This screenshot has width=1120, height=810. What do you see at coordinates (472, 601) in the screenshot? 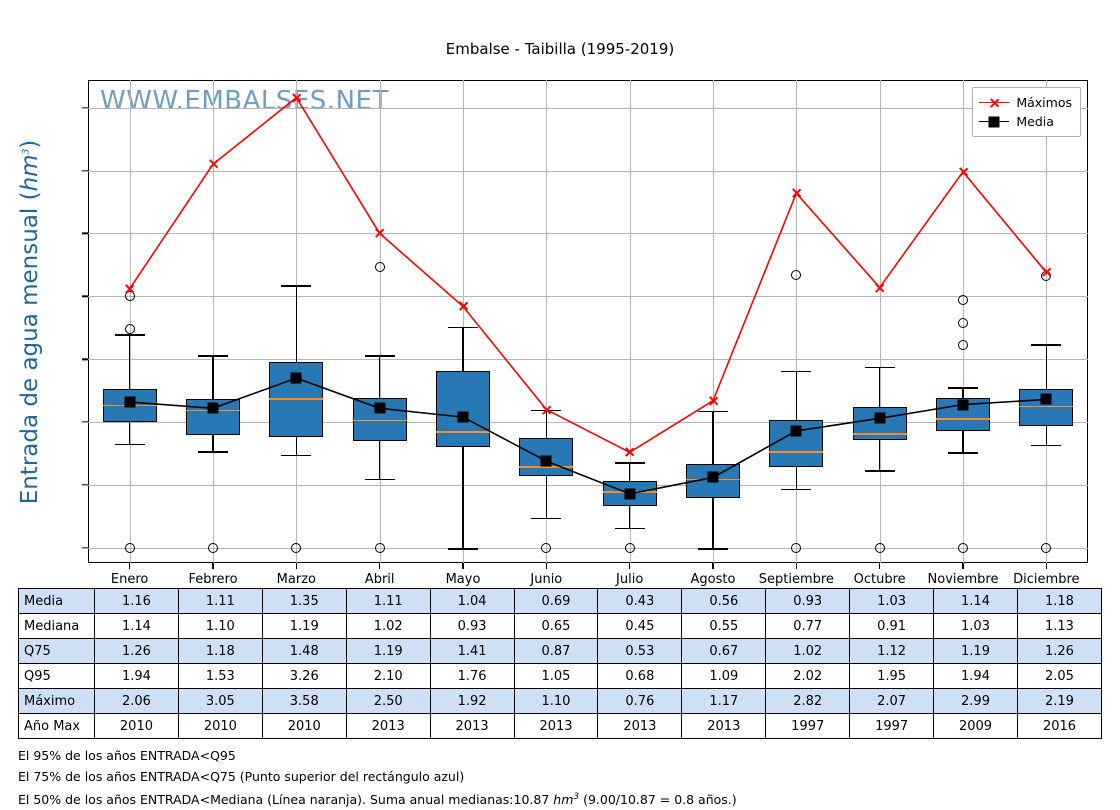
I see `table-cell: 1.04` at bounding box center [472, 601].